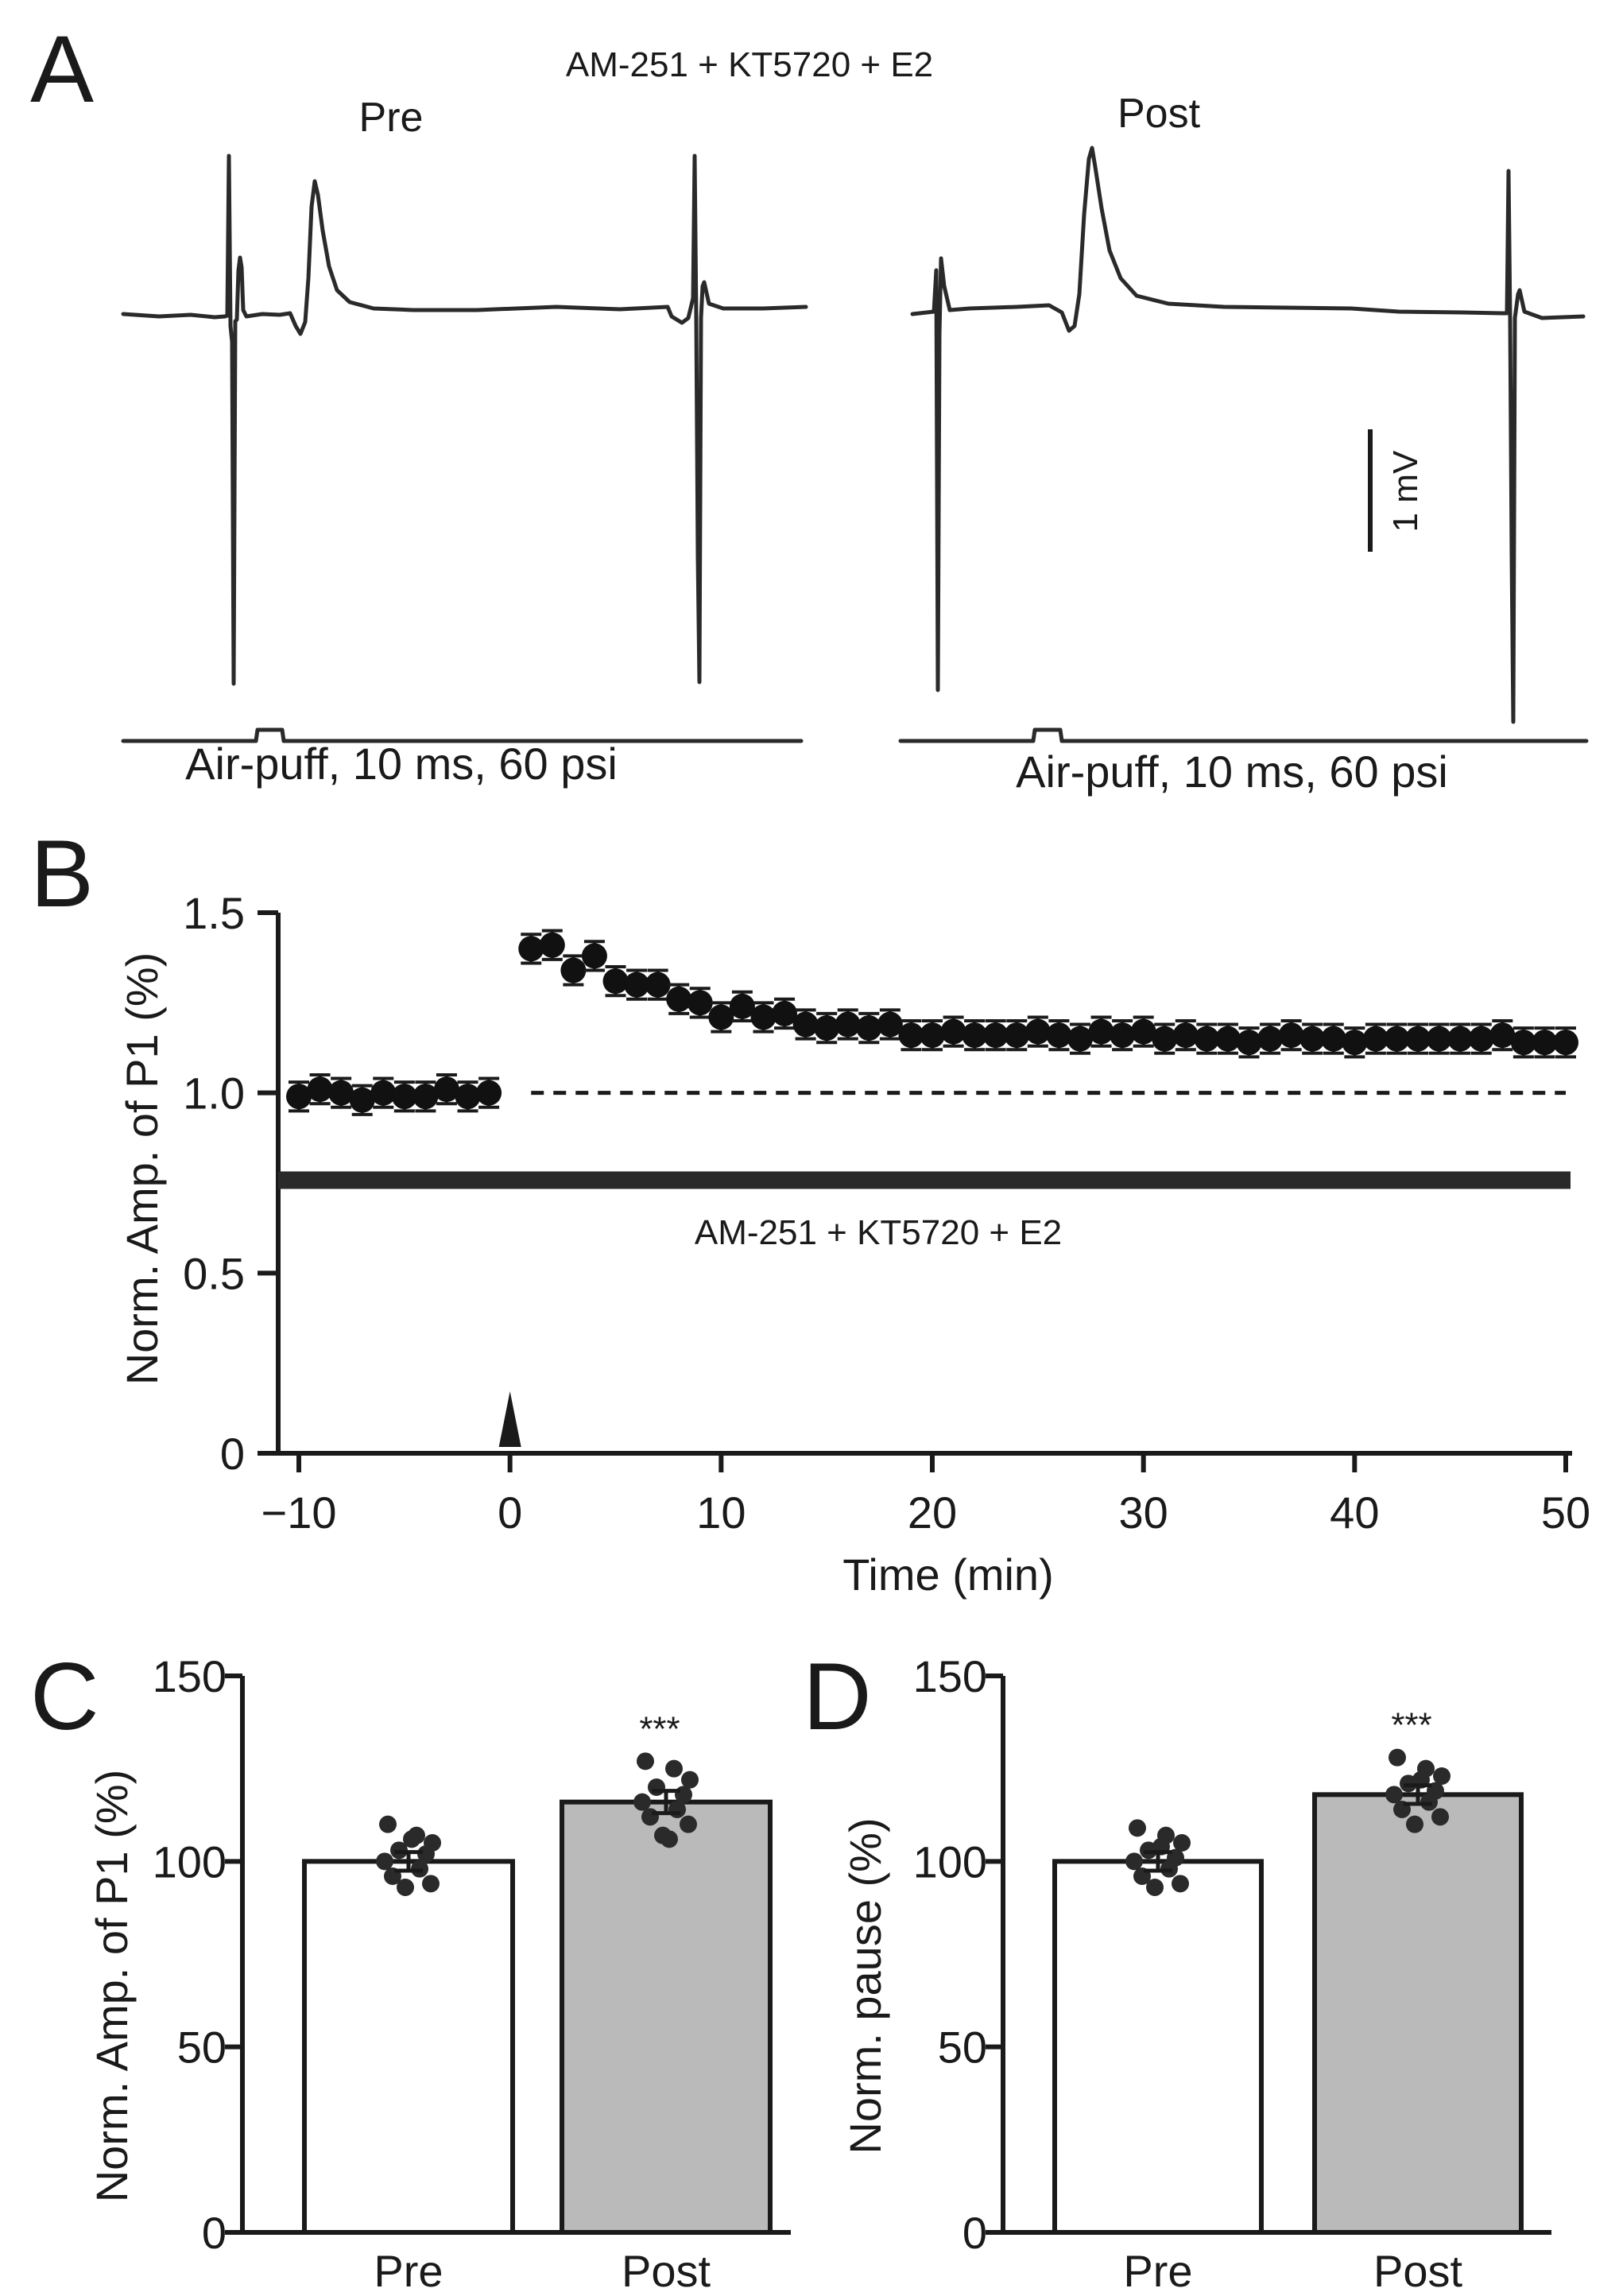  I want to click on panel-a-condition-label: AM-251 + KT5720 + E2, so click(749, 64).